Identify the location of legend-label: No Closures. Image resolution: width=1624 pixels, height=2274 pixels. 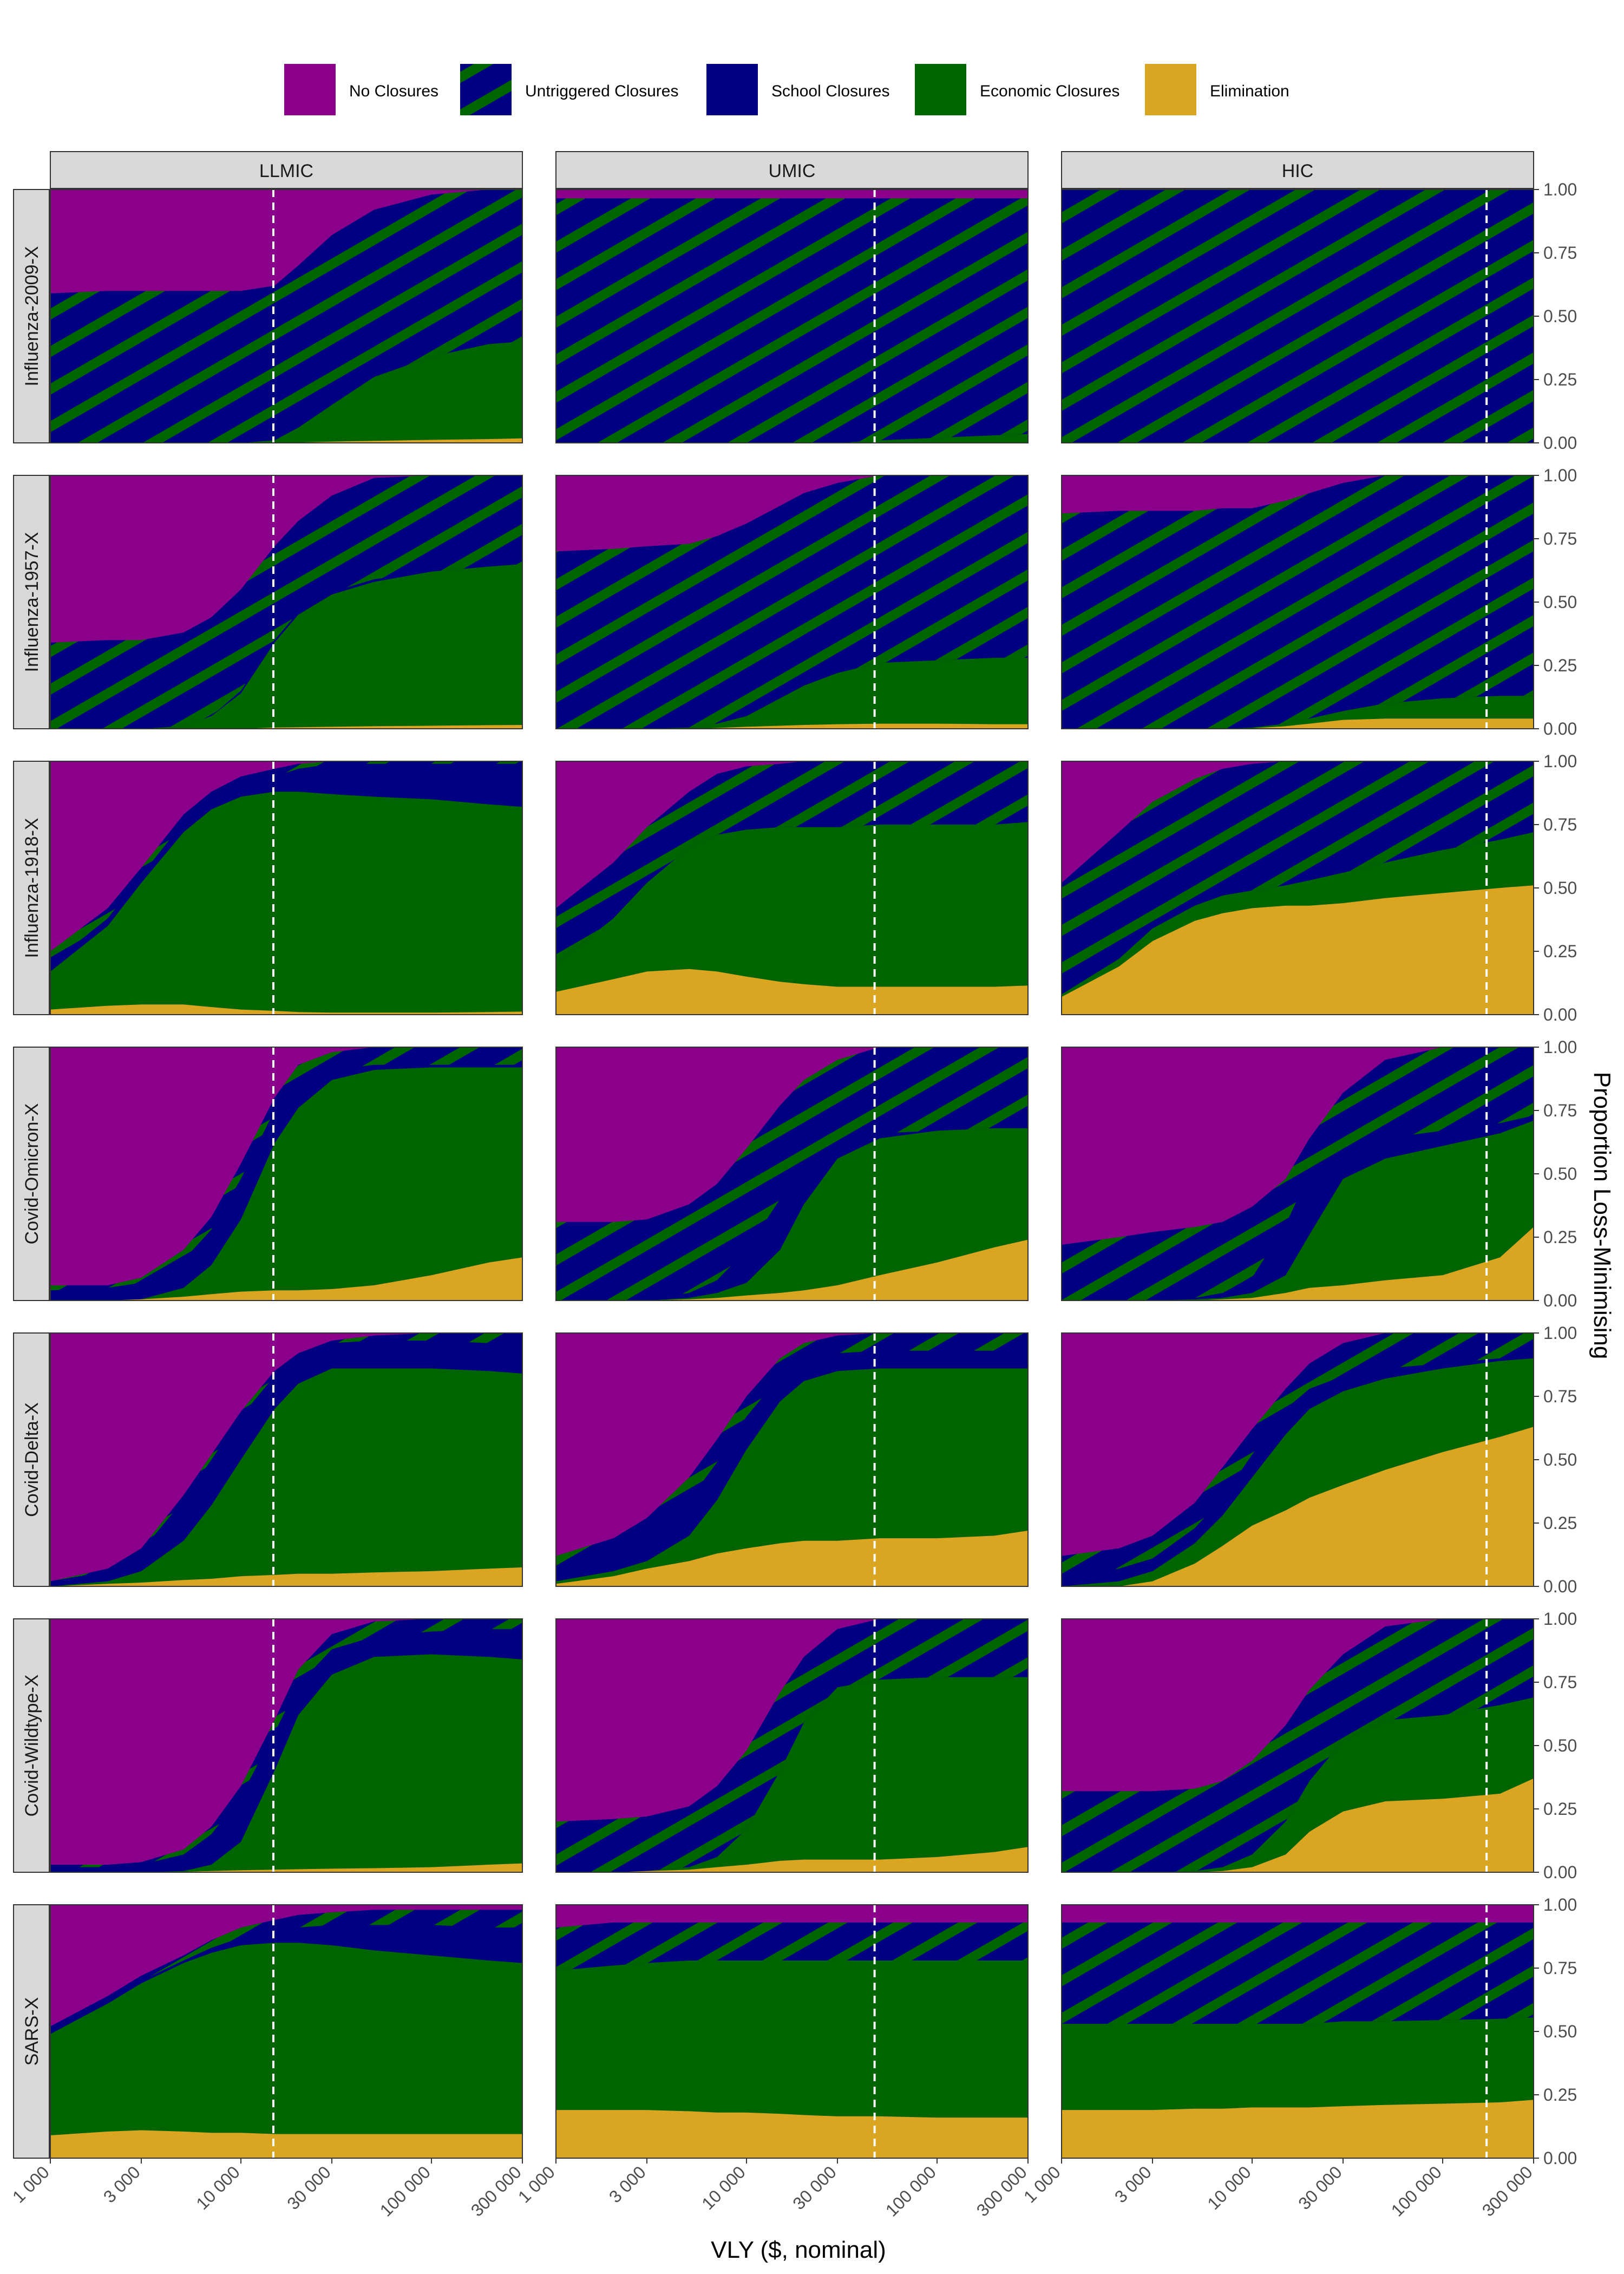
(393, 91).